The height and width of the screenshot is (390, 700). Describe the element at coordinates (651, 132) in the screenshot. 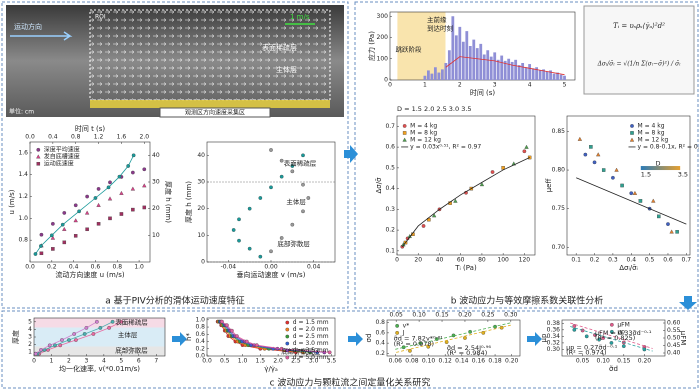

I see `legend-label: M = 8 kg` at that location.